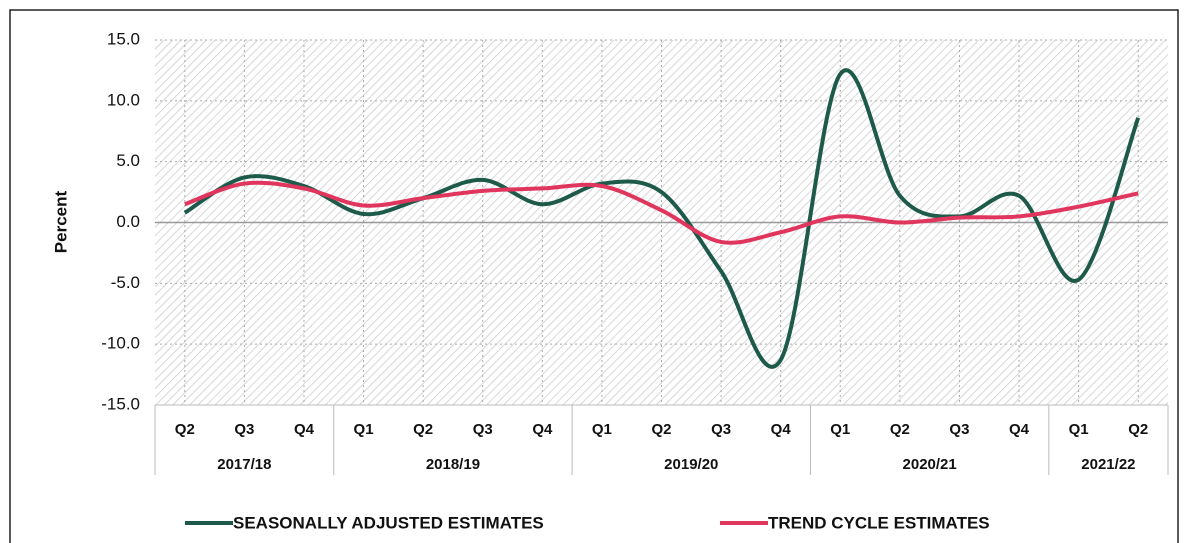 The height and width of the screenshot is (543, 1184). What do you see at coordinates (244, 464) in the screenshot?
I see `group-label: 2017/18` at bounding box center [244, 464].